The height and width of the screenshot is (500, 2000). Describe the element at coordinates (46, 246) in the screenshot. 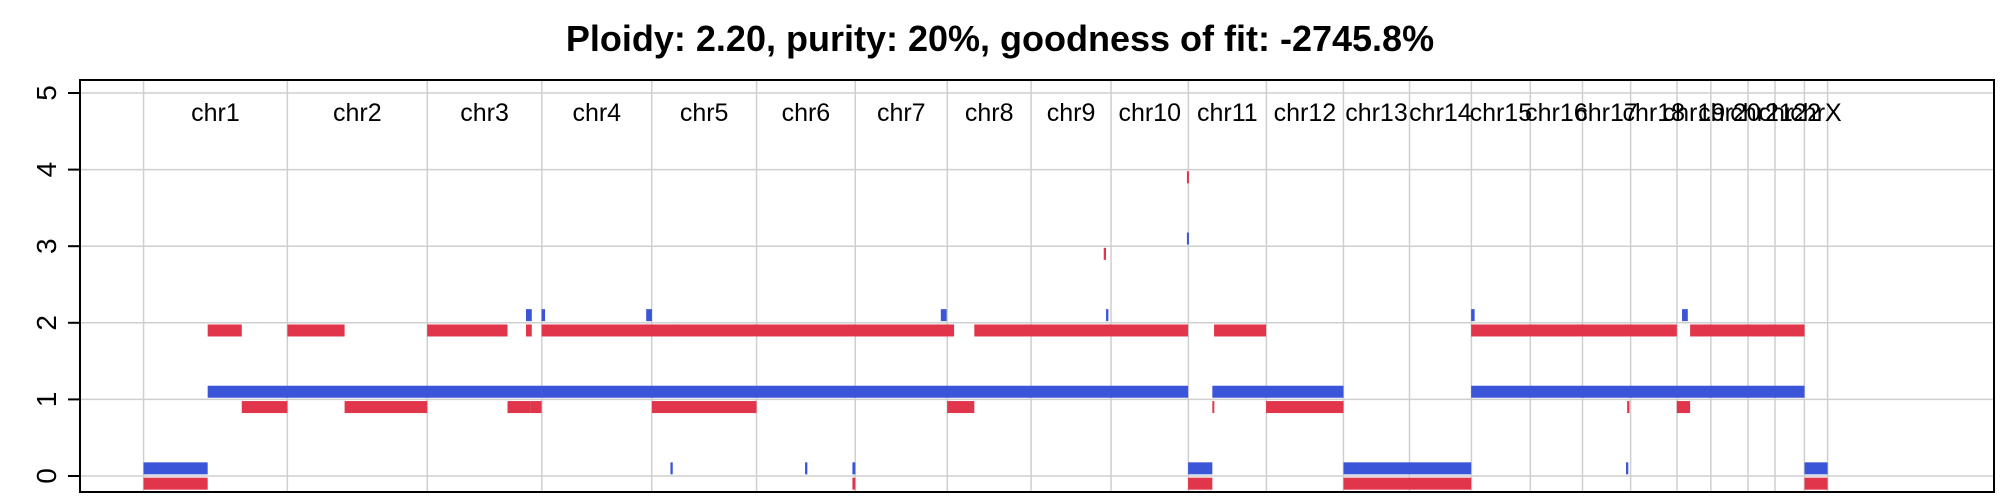

I see `y-tick-label: 3` at that location.